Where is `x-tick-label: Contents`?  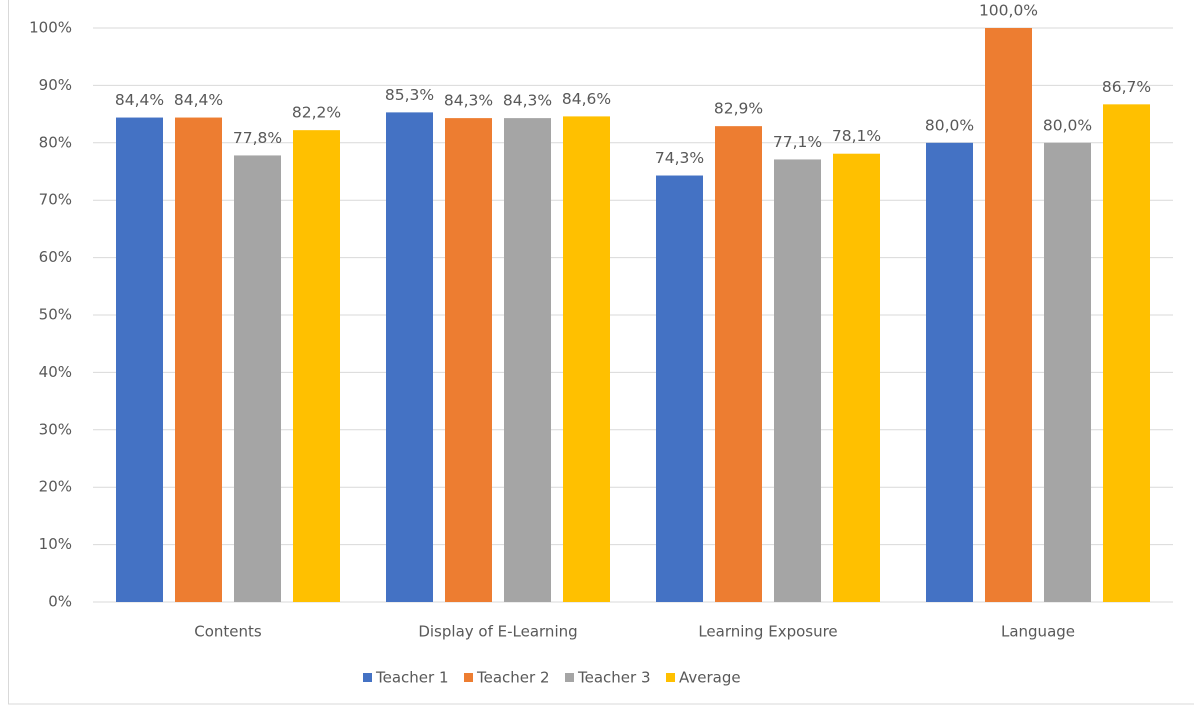 x-tick-label: Contents is located at coordinates (228, 632).